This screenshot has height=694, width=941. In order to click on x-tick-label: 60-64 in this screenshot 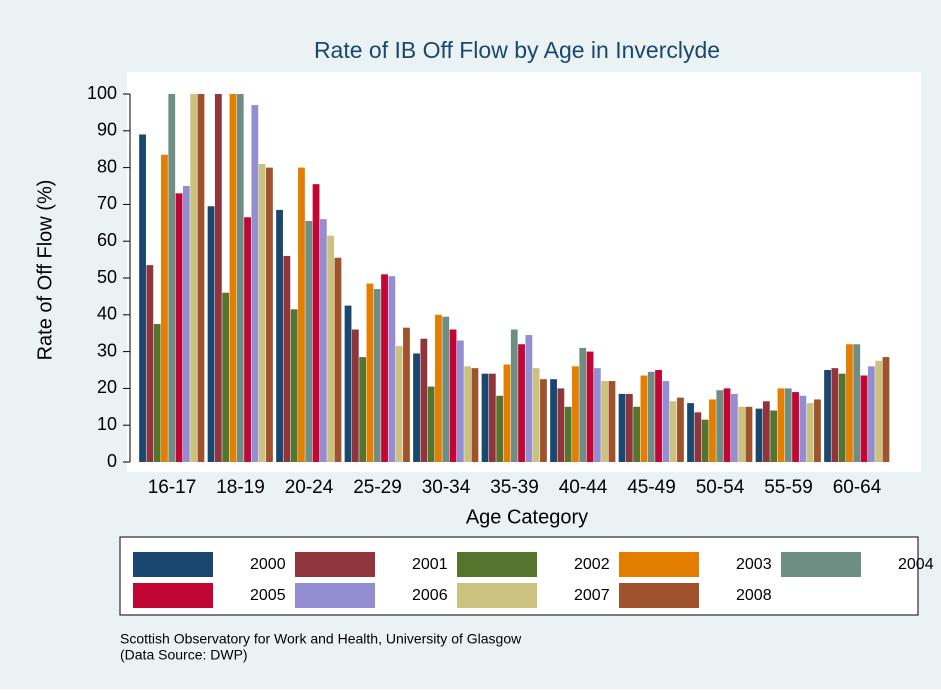, I will do `click(857, 487)`.